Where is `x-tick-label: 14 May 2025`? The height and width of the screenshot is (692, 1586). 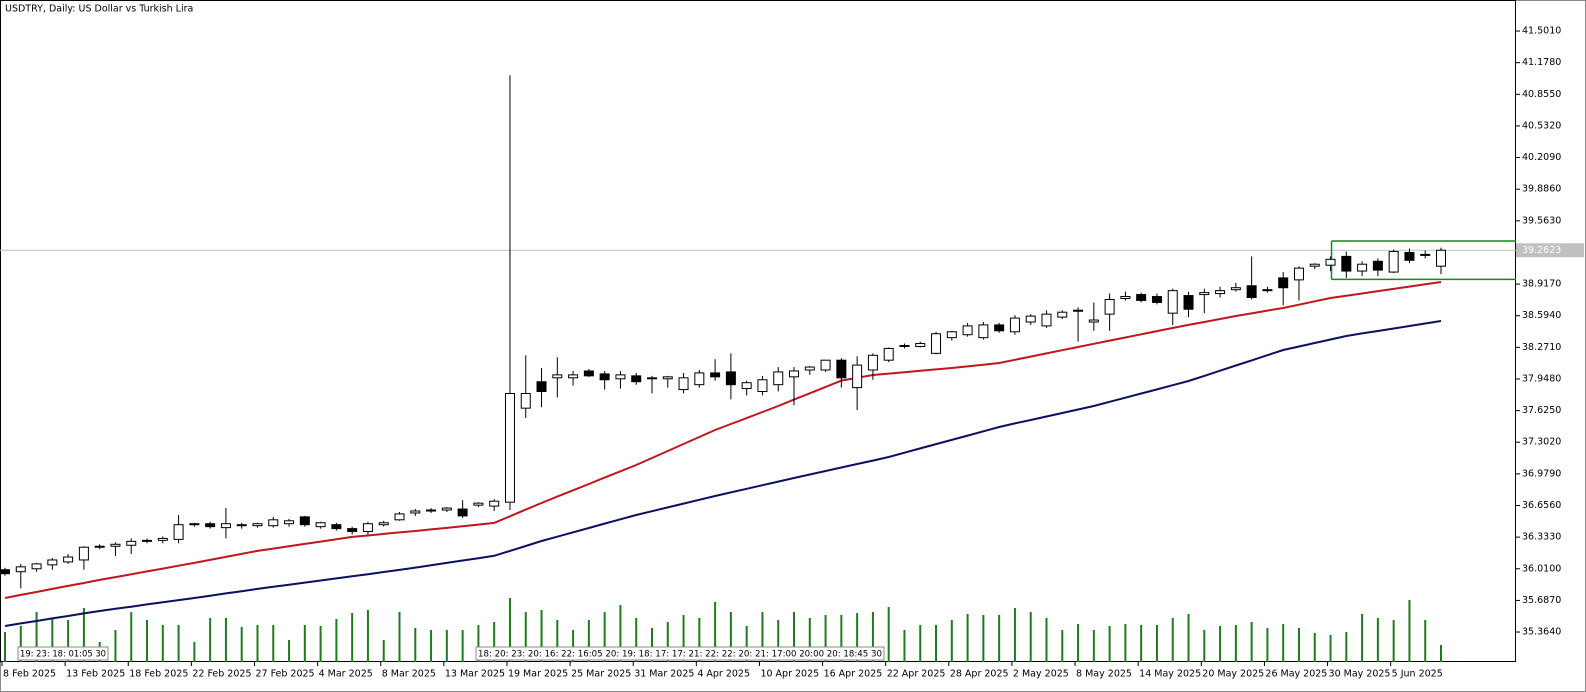
x-tick-label: 14 May 2025 is located at coordinates (1170, 674).